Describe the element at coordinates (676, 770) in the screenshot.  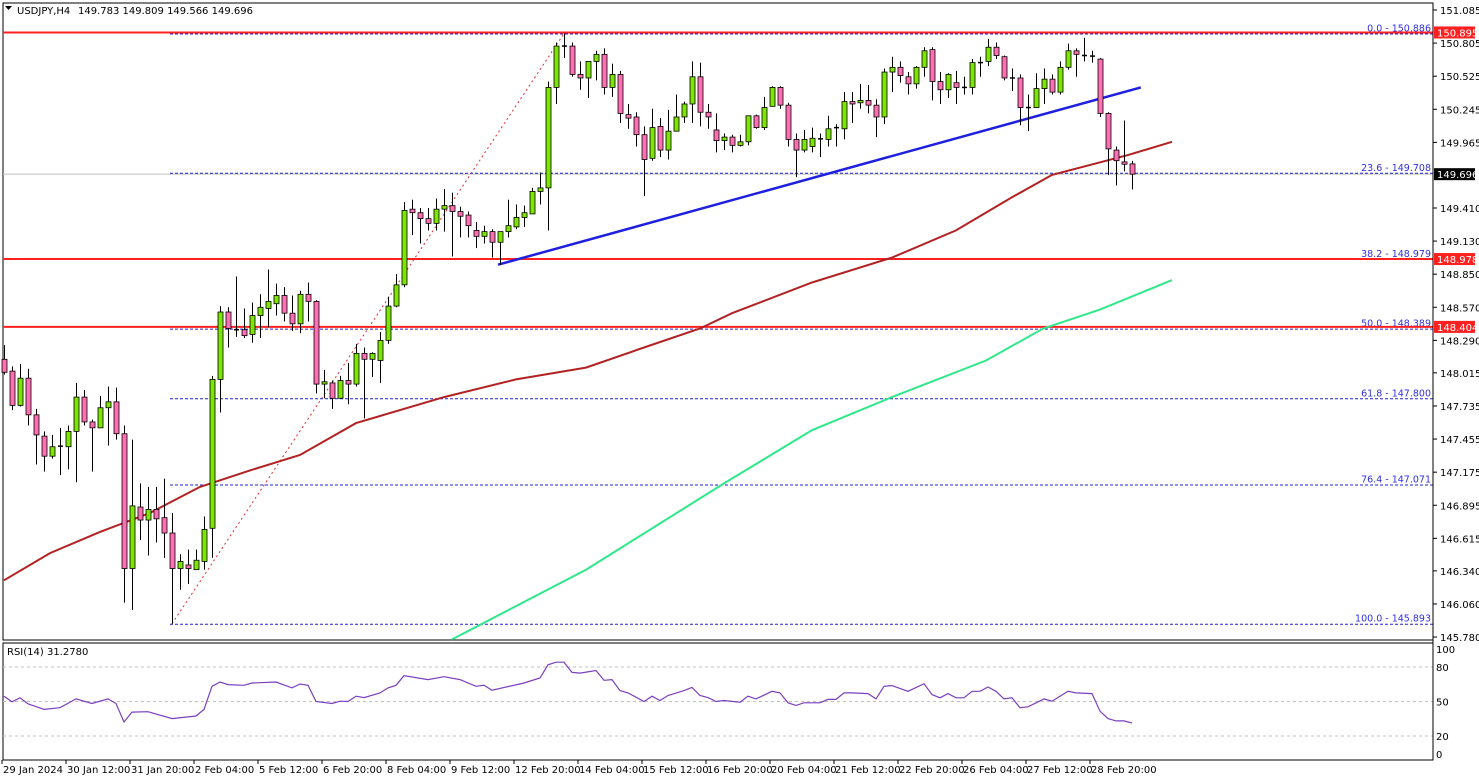
I see `time-axis-label: 15 Feb 12:00` at that location.